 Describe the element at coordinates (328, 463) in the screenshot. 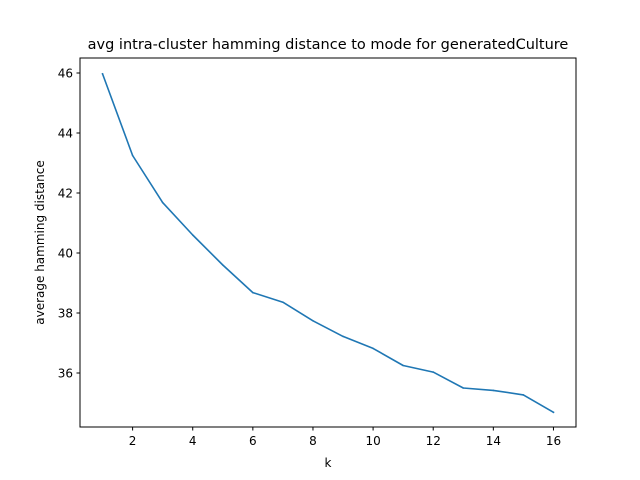

I see `x-axis-label: k` at that location.